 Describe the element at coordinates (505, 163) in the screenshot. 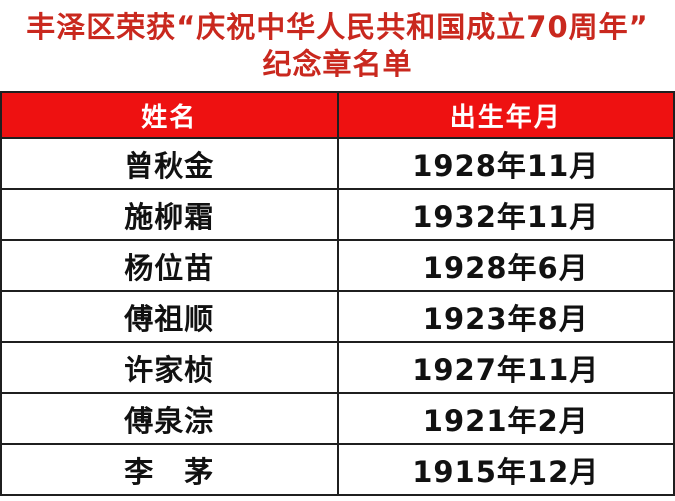

I see `cell-birthdate: 1928年11月` at that location.